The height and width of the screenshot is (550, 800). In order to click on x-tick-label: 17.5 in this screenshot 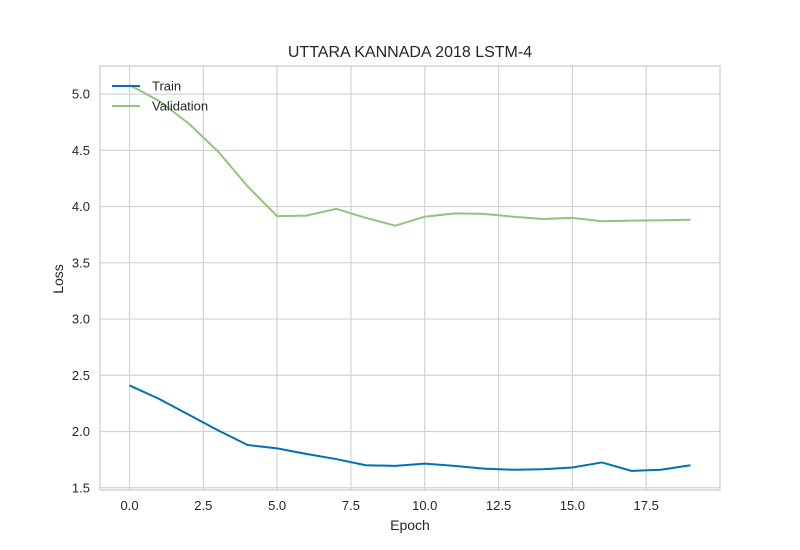, I will do `click(646, 505)`.